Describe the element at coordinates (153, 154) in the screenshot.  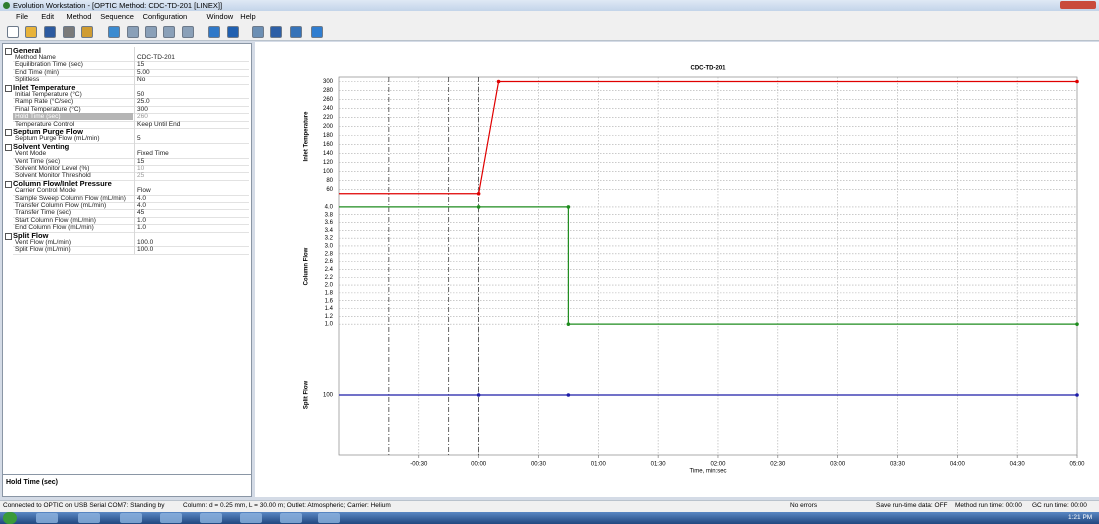
I see `property-value: Fixed Time` at that location.